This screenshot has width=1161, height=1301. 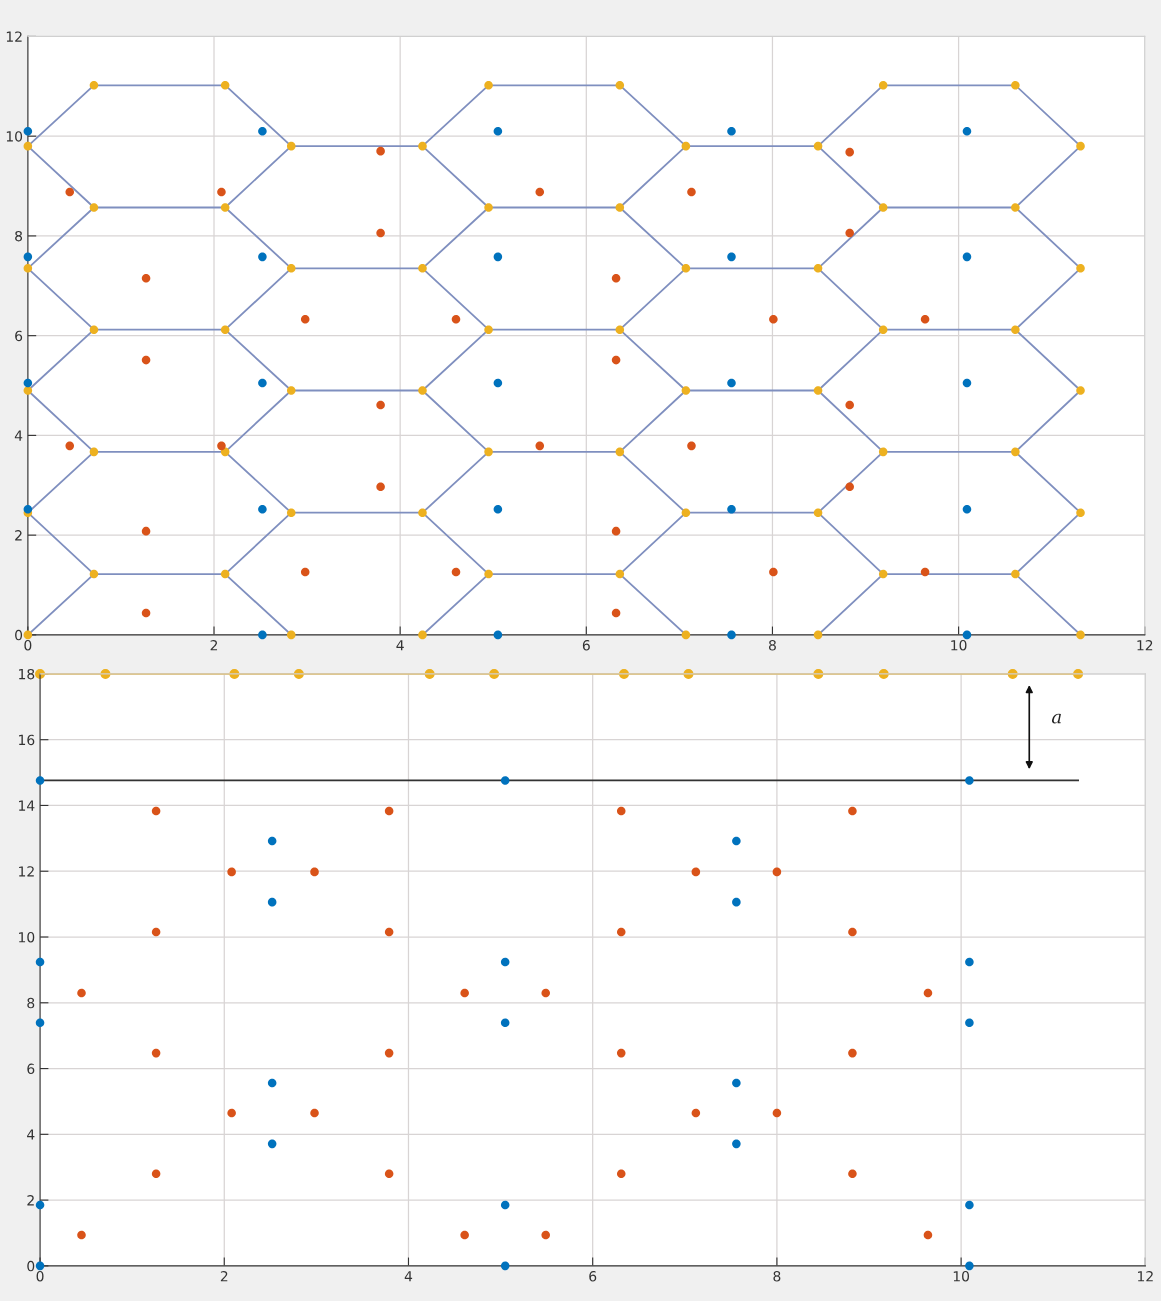 I want to click on annotation: a, so click(x=1056, y=718).